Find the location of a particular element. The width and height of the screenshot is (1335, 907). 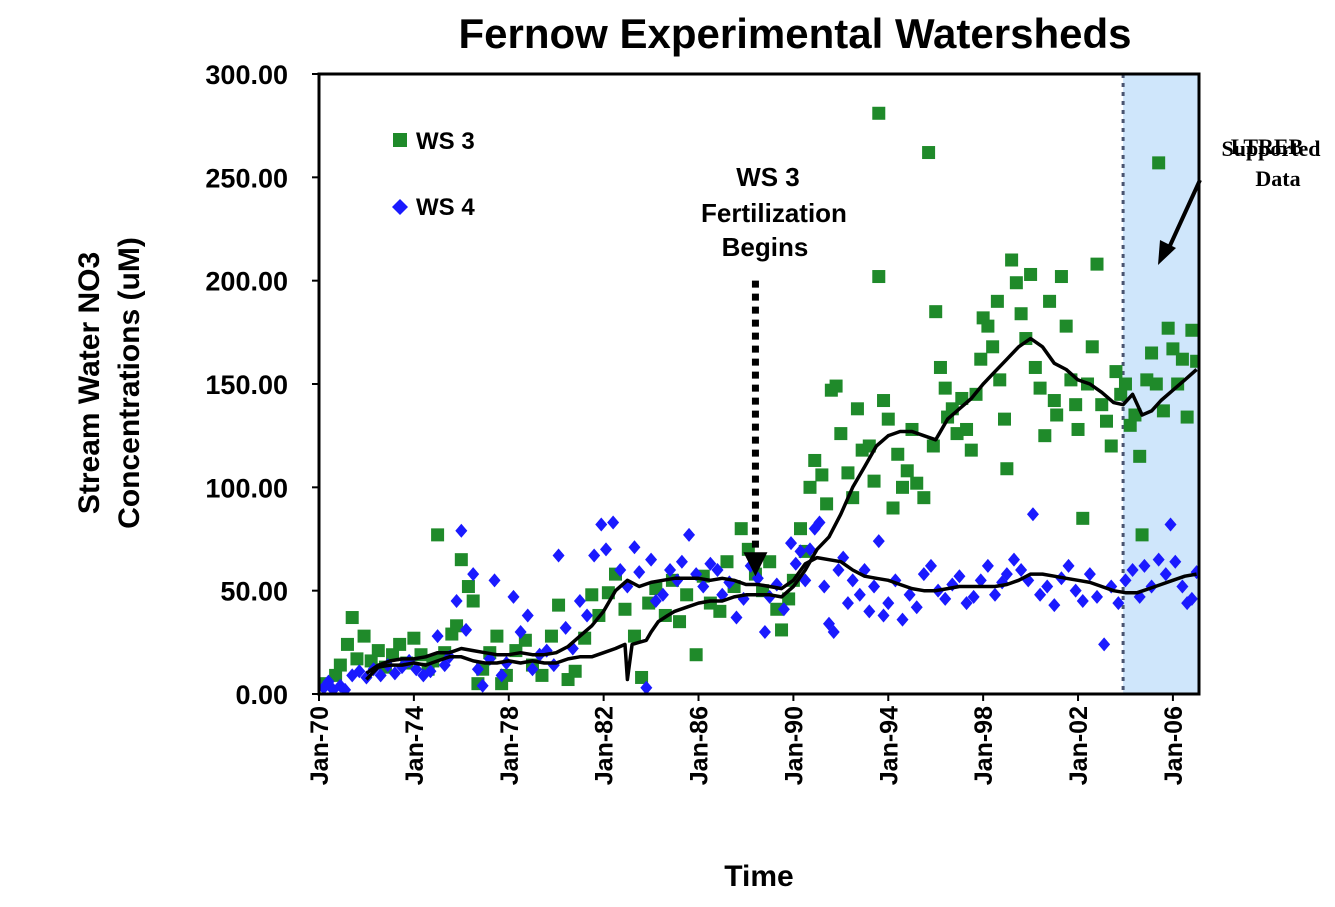

y-tick-label: 150.00 is located at coordinates (246, 385).